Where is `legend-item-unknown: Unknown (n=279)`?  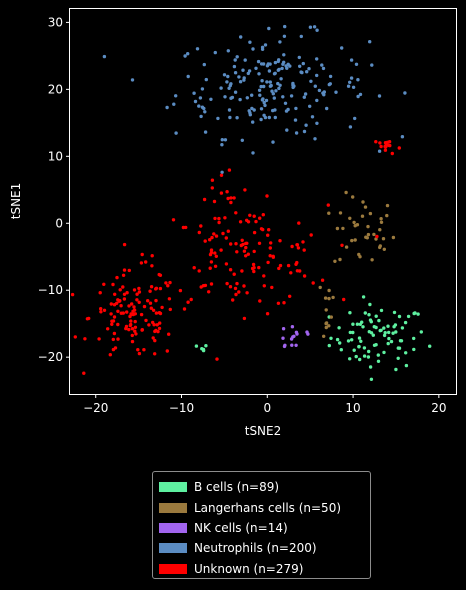
legend-item-unknown: Unknown (n=279) is located at coordinates (264, 569).